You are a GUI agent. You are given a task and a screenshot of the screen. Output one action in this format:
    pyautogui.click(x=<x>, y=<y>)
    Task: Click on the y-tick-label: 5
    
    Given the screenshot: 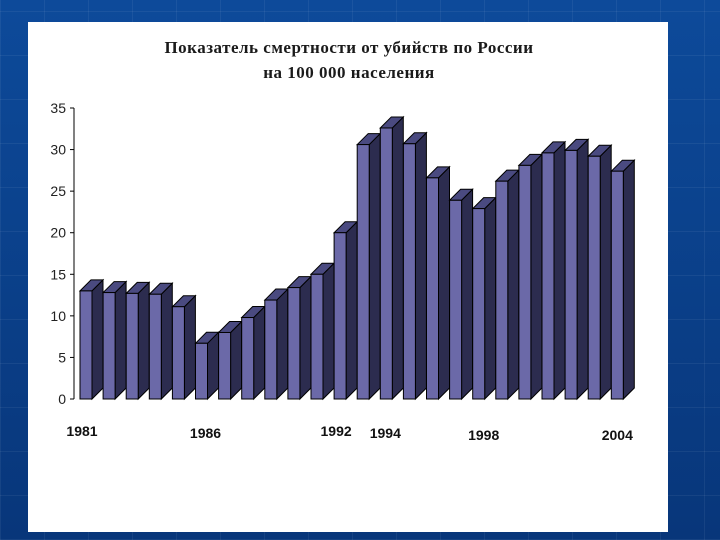 What is the action you would take?
    pyautogui.click(x=62, y=357)
    